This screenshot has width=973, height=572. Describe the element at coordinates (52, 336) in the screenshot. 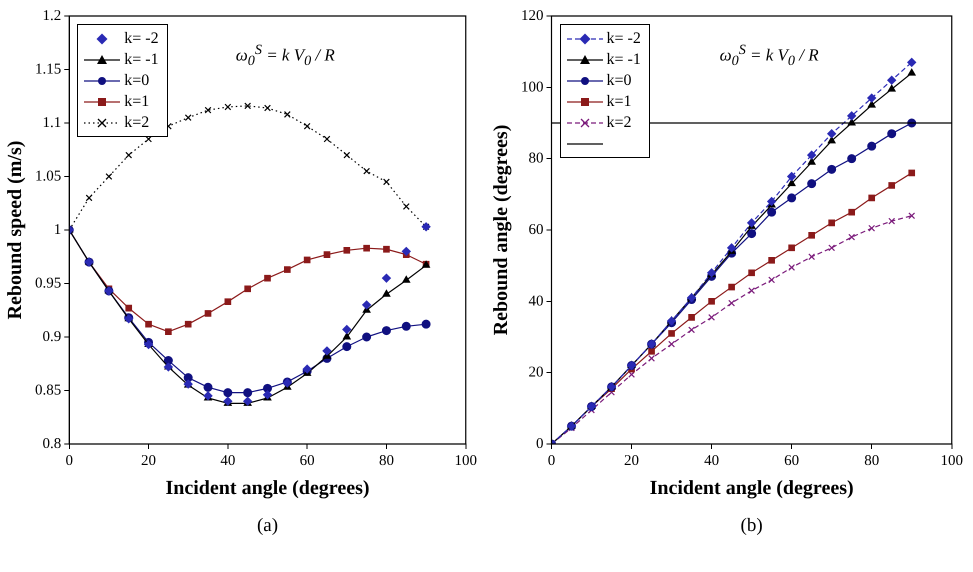

I see `y-tick-label: 0.9` at that location.